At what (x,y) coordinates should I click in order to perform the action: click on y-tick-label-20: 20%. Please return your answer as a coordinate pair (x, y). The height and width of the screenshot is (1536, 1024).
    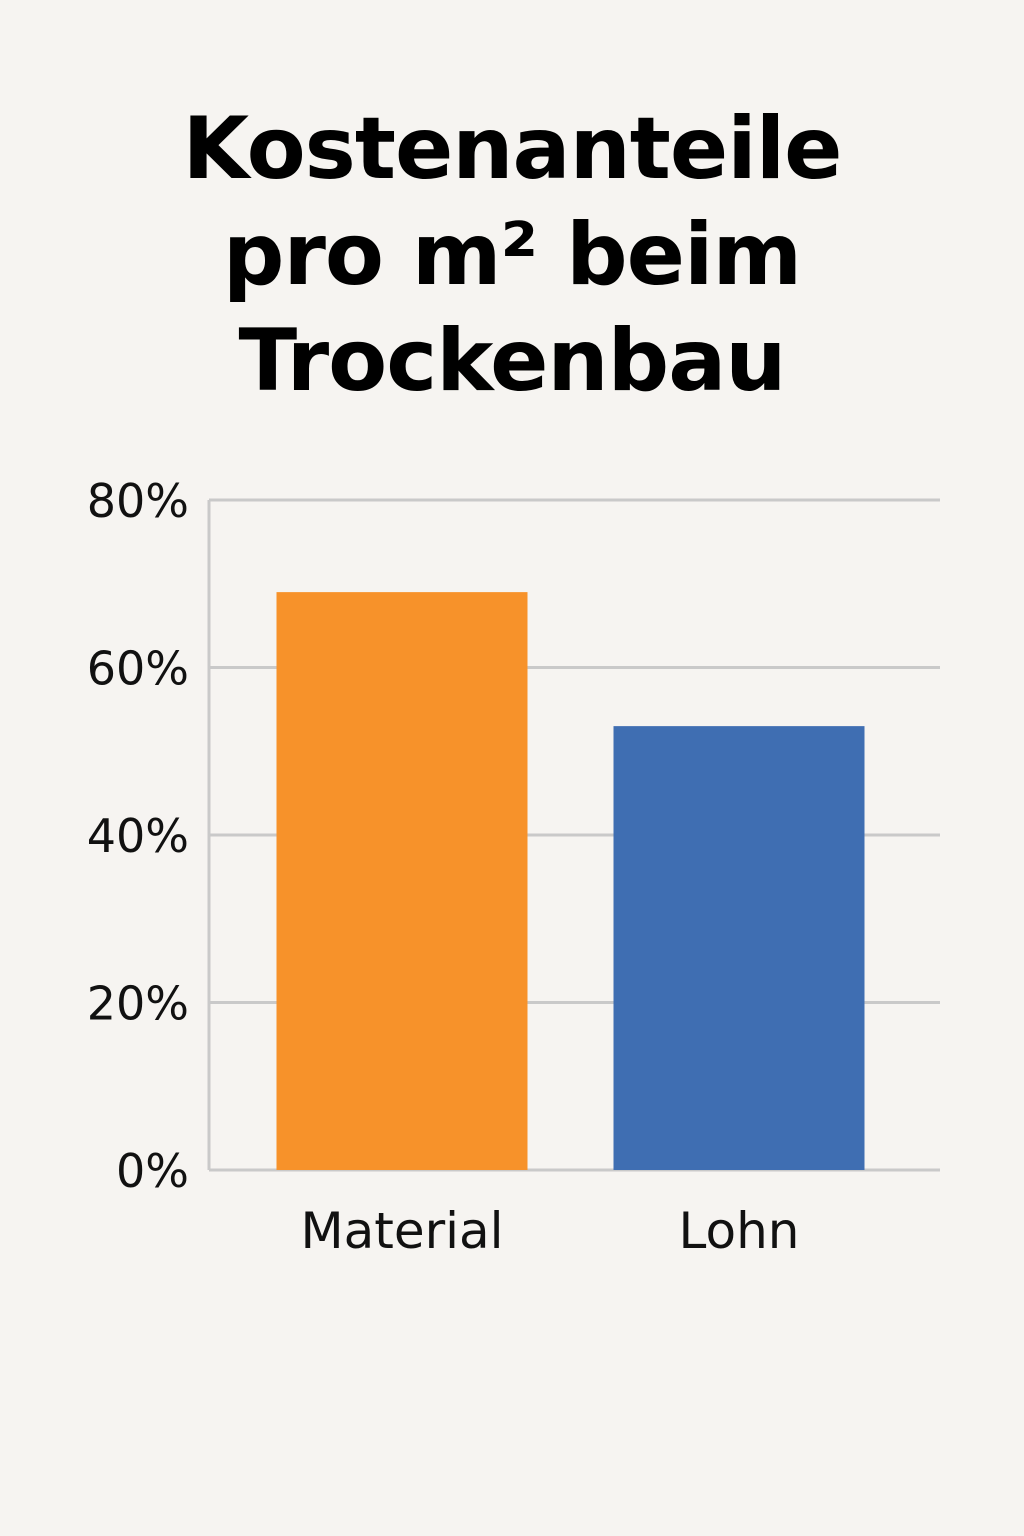
    Looking at the image, I should click on (138, 1004).